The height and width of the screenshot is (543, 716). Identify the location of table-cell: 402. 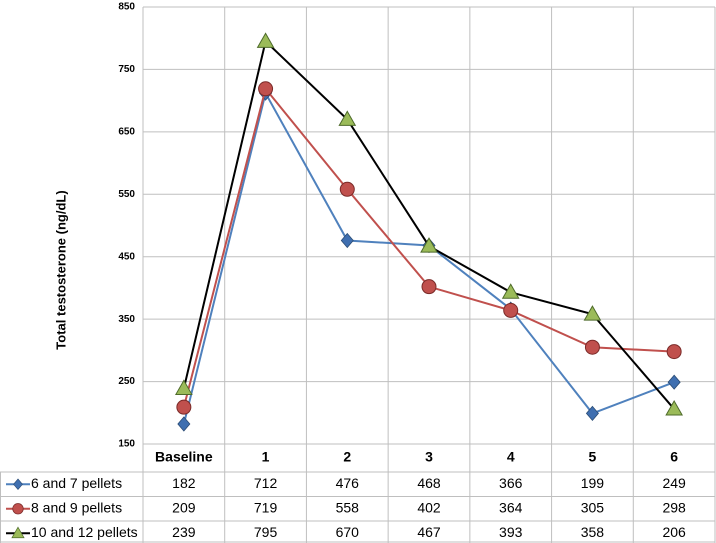
(429, 507).